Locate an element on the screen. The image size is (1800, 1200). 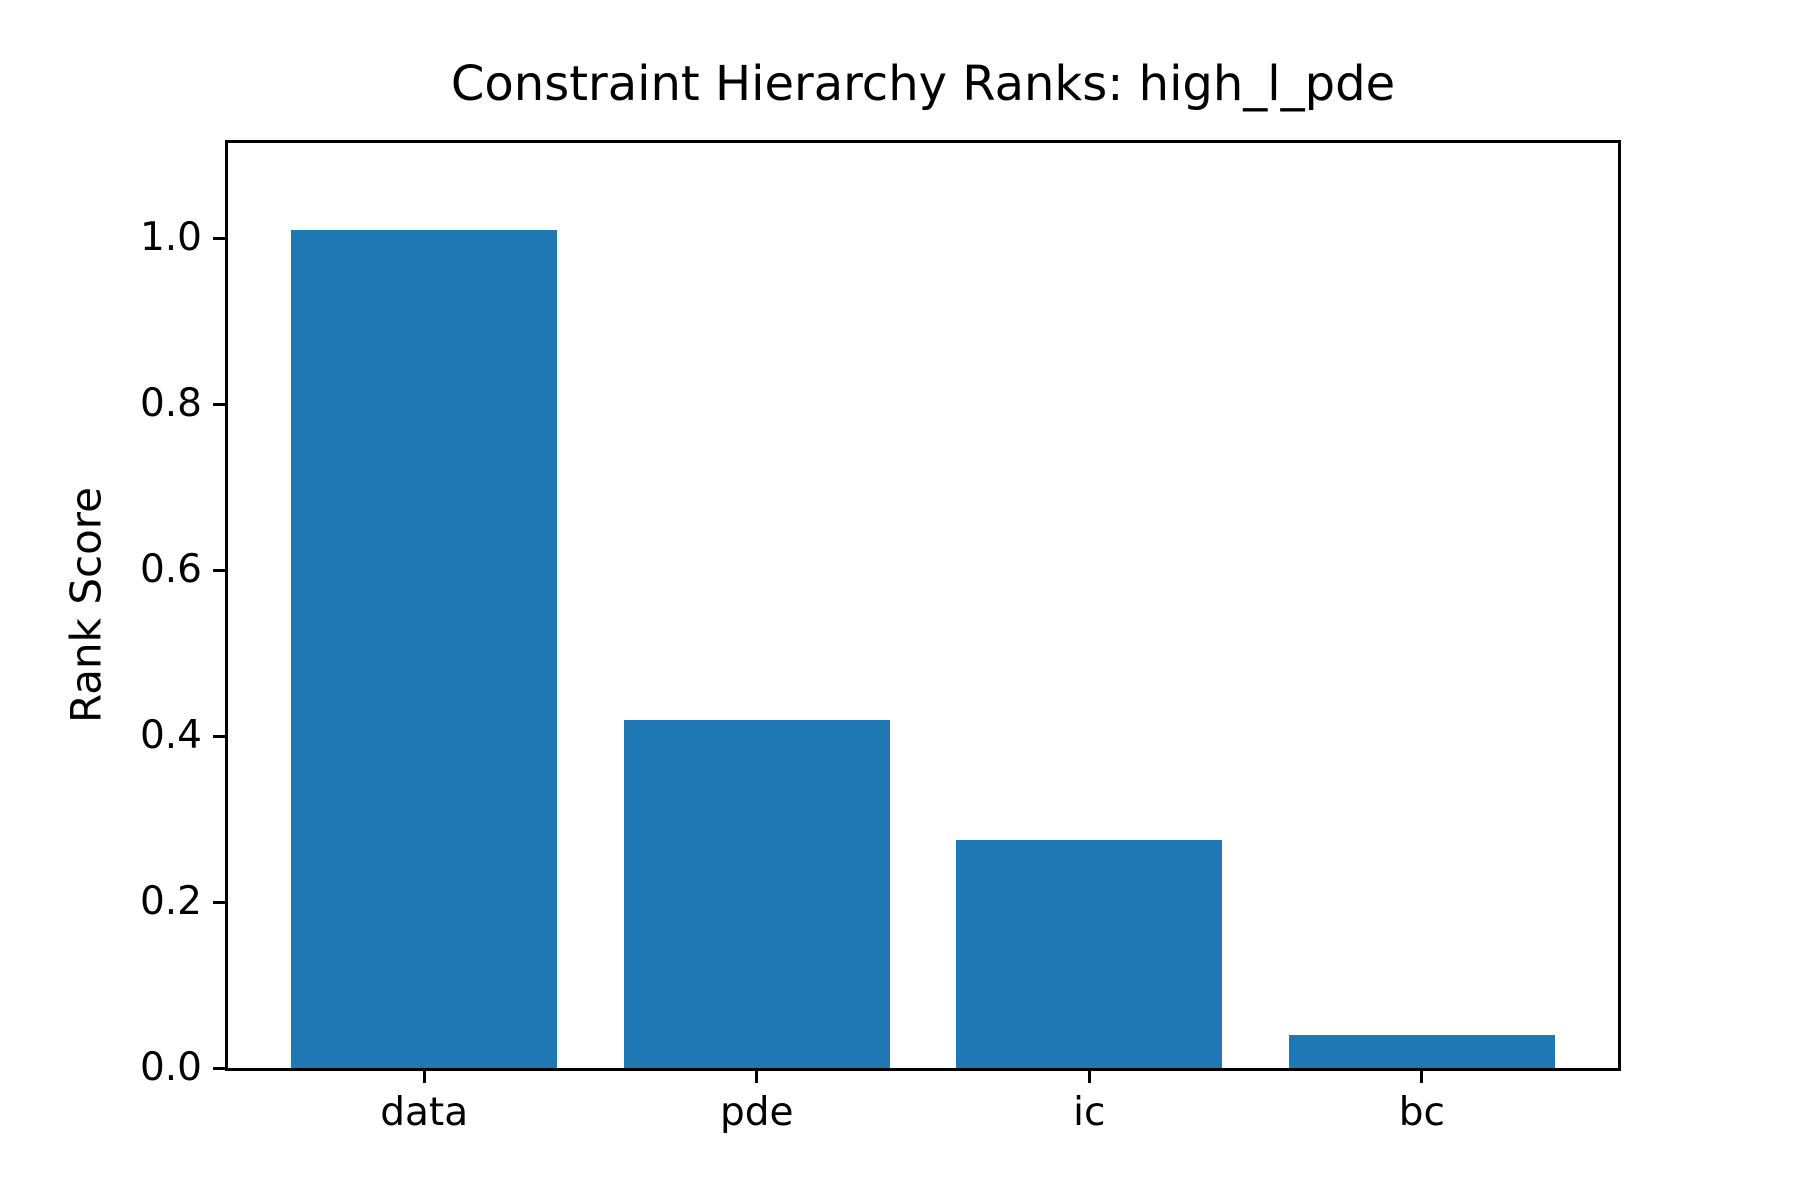
x-tick-label-pde: pde is located at coordinates (756, 1112).